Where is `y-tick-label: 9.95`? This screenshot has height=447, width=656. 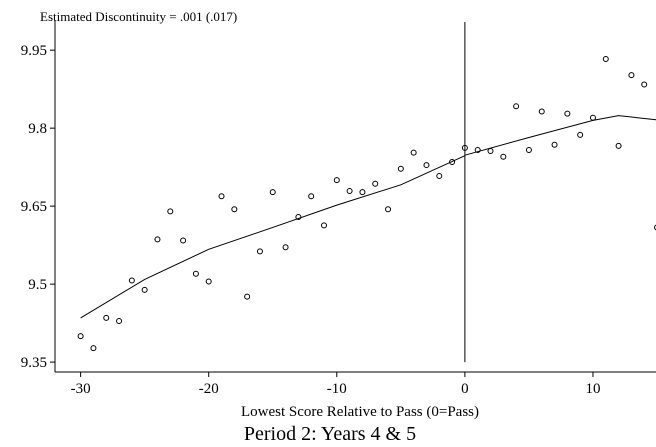 y-tick-label: 9.95 is located at coordinates (34, 51).